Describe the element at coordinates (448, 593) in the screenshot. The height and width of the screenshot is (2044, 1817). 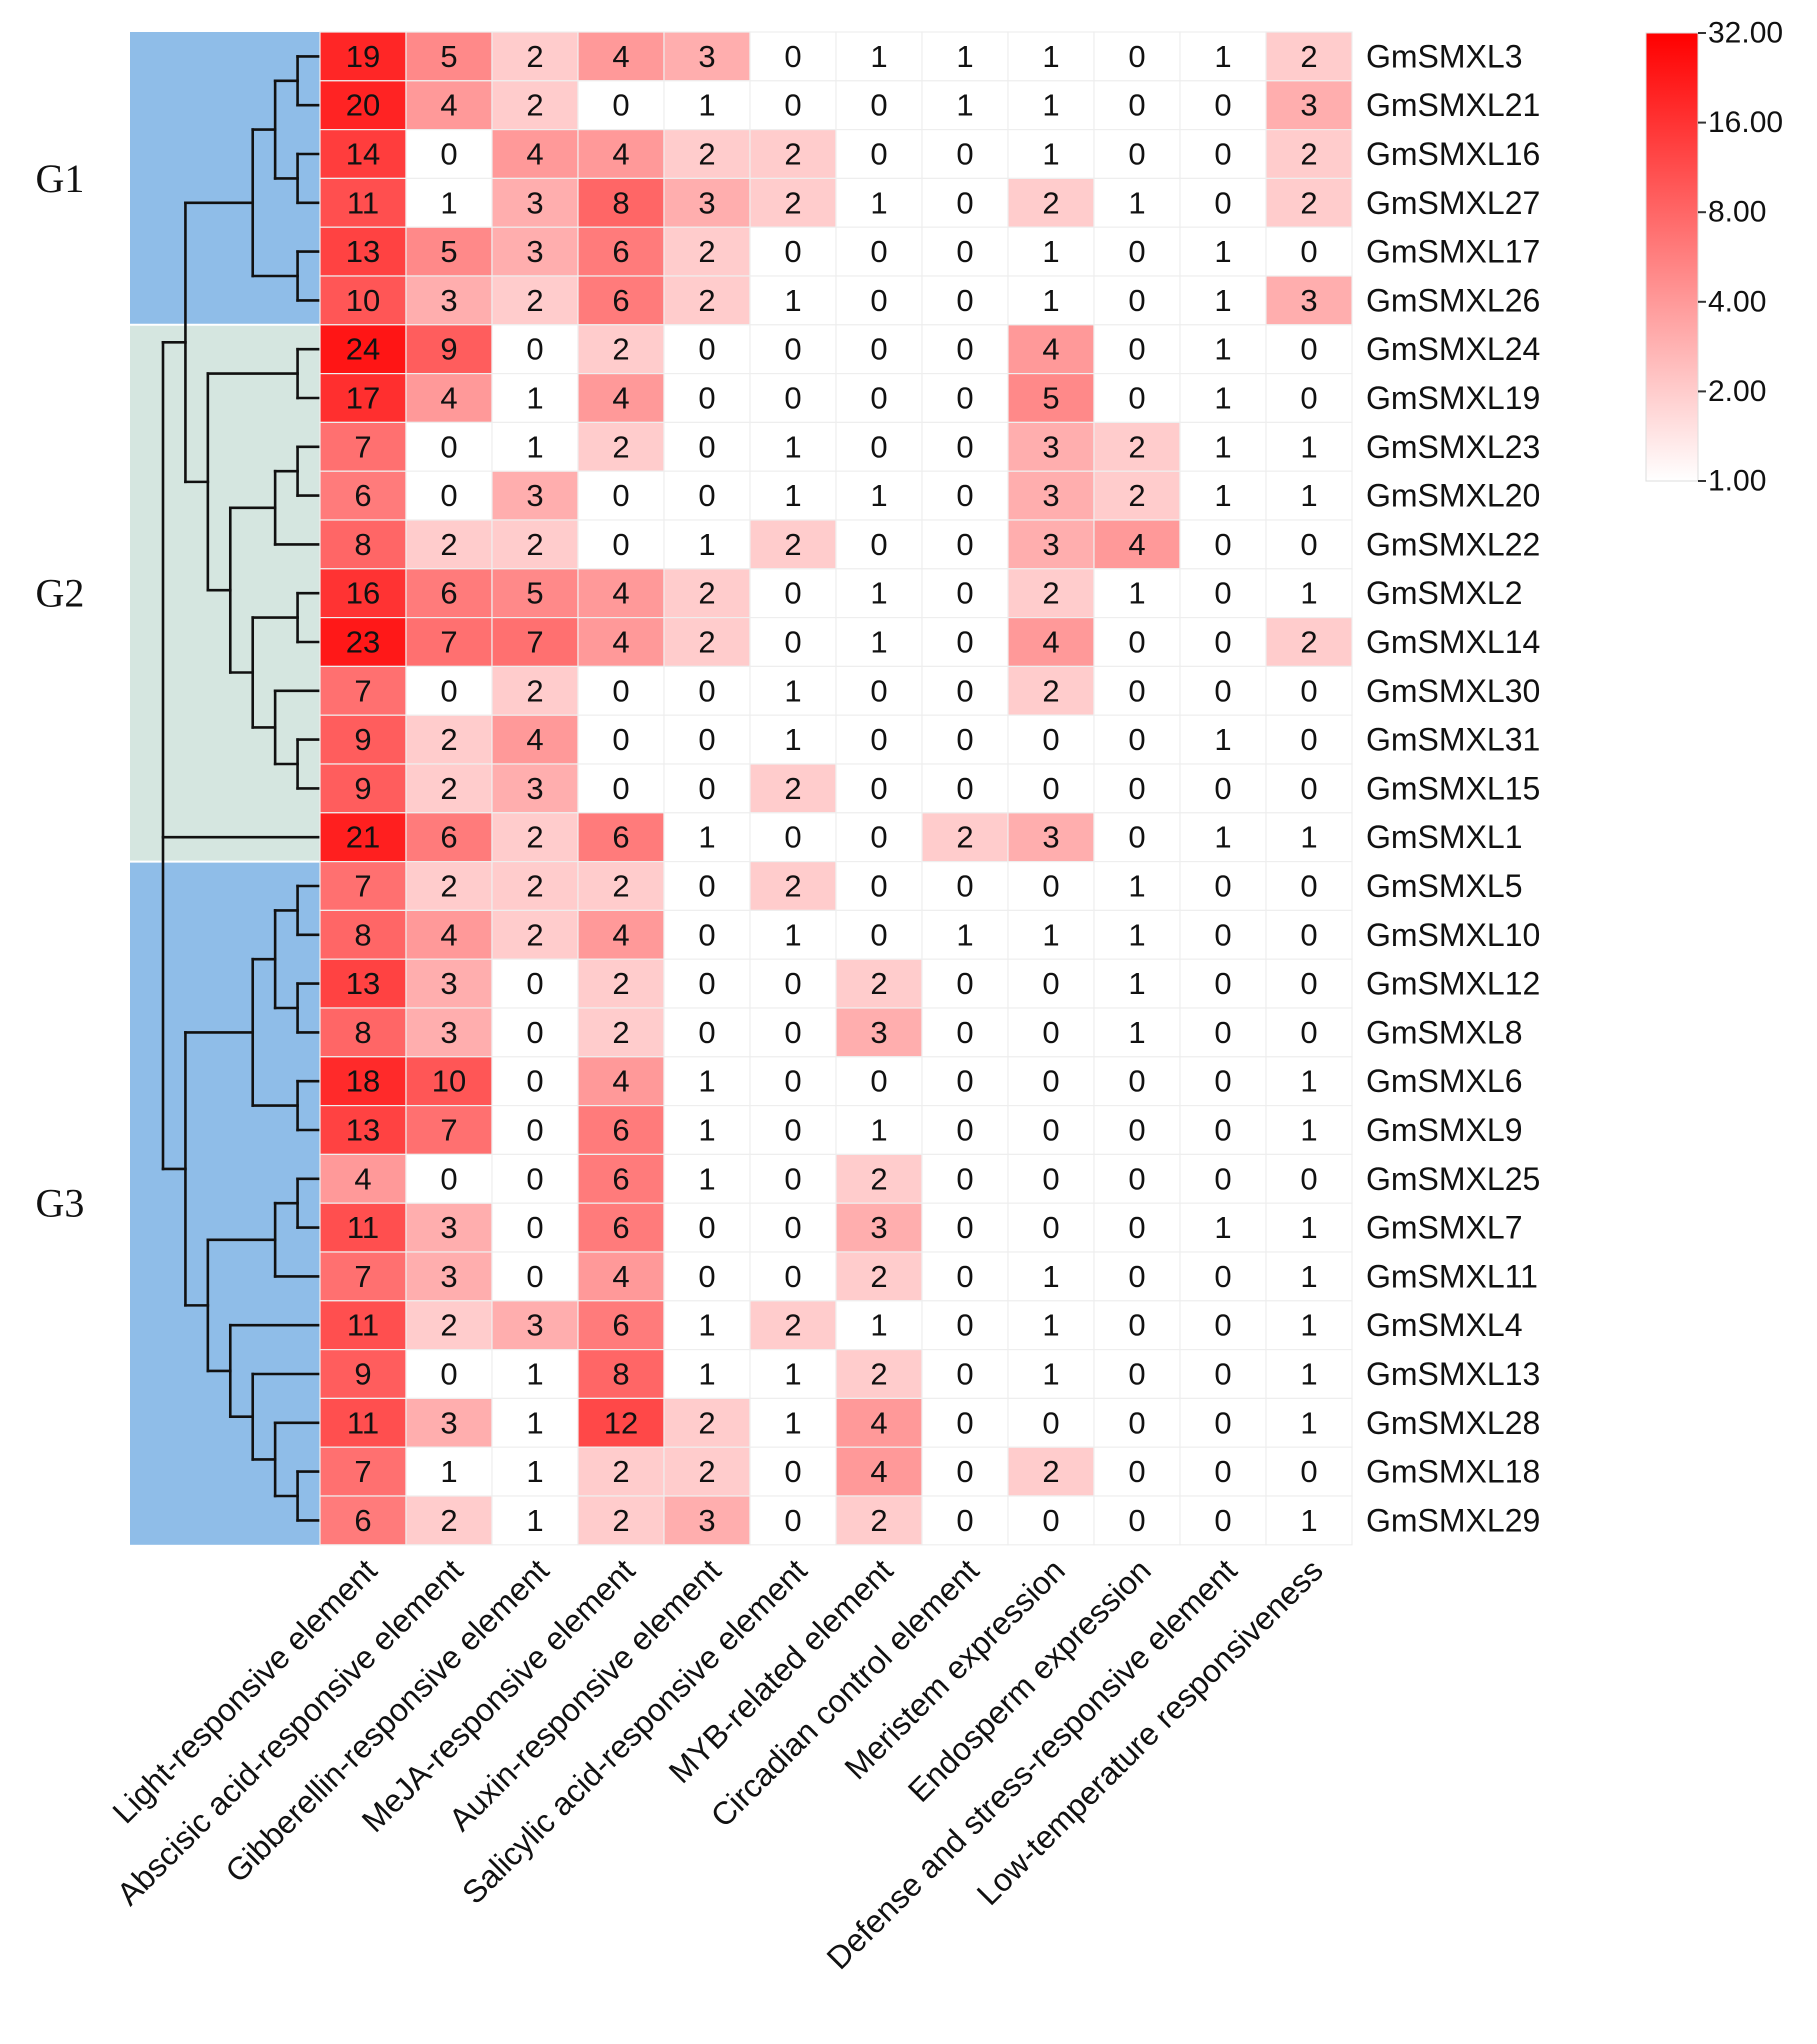
I see `cell-value-label: 6` at that location.